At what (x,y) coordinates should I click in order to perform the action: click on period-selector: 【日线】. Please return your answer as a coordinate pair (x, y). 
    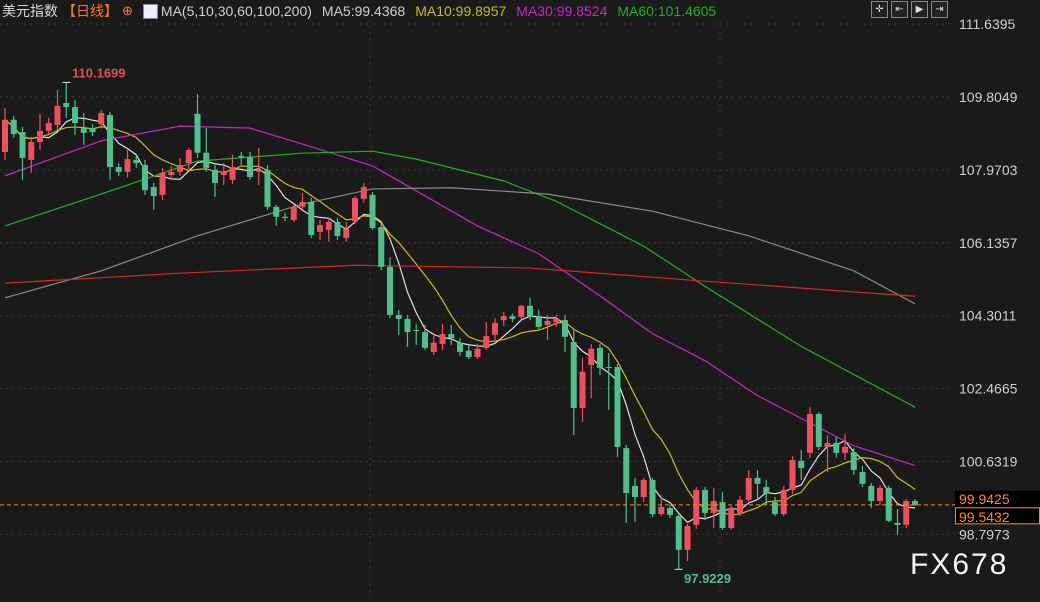
    Looking at the image, I should click on (90, 11).